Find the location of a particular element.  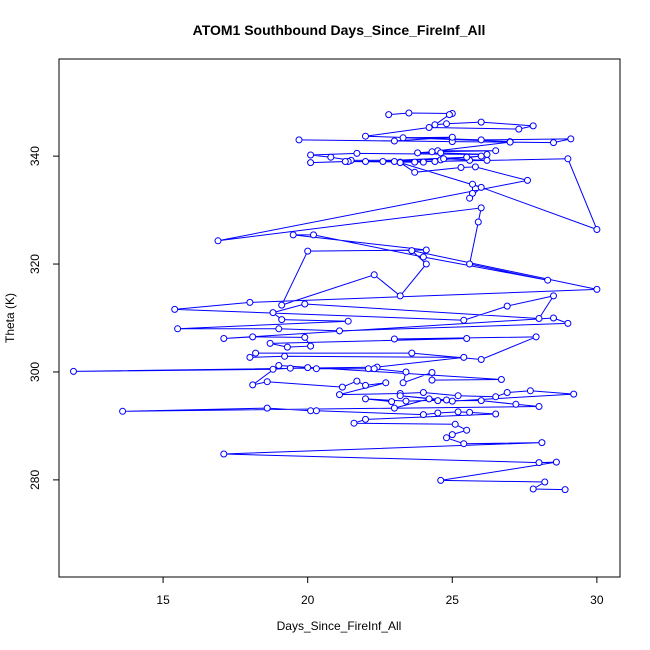

y-tick-label: 300 is located at coordinates (35, 372).